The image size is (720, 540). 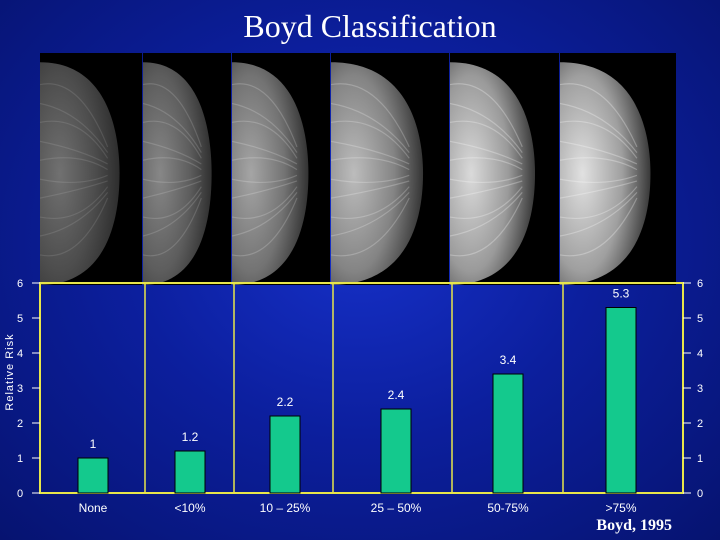 I want to click on y-tick-label: 6, so click(x=20, y=284).